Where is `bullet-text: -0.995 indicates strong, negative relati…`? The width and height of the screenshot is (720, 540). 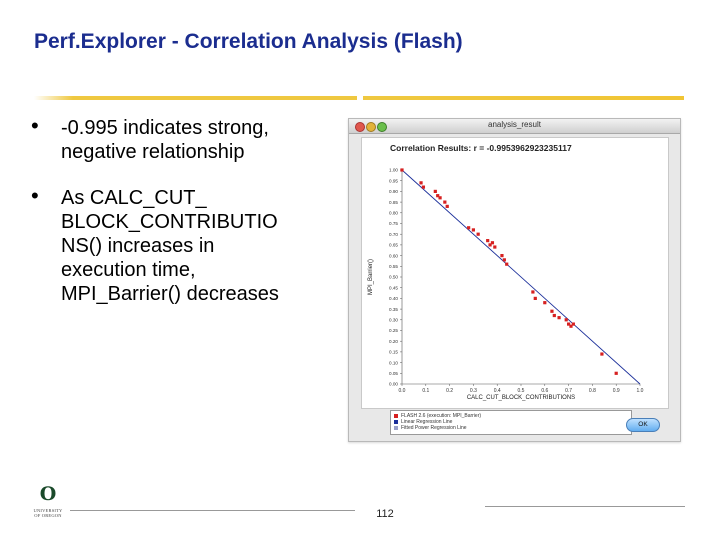 bullet-text: -0.995 indicates strong, negative relati… is located at coordinates (165, 140).